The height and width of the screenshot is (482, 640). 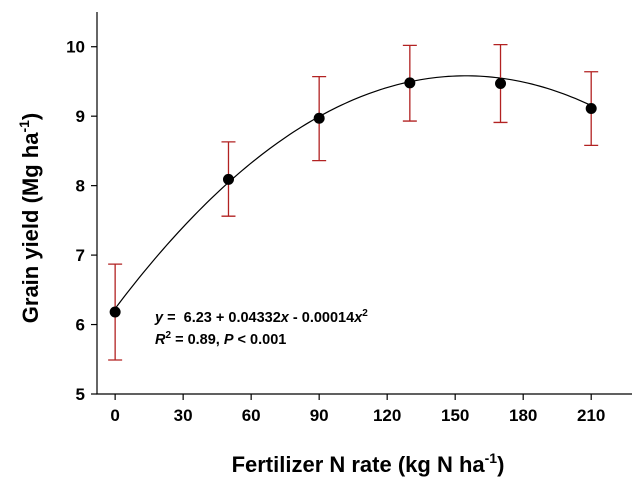 I want to click on x-tick-label: 0, so click(x=114, y=415).